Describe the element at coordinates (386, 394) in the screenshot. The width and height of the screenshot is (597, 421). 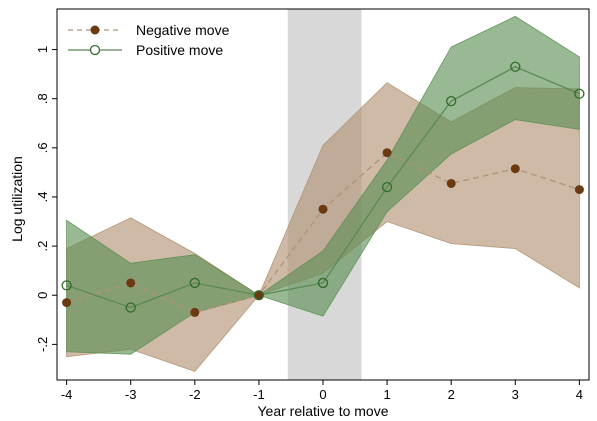
I see `x-tick-label: 1` at that location.